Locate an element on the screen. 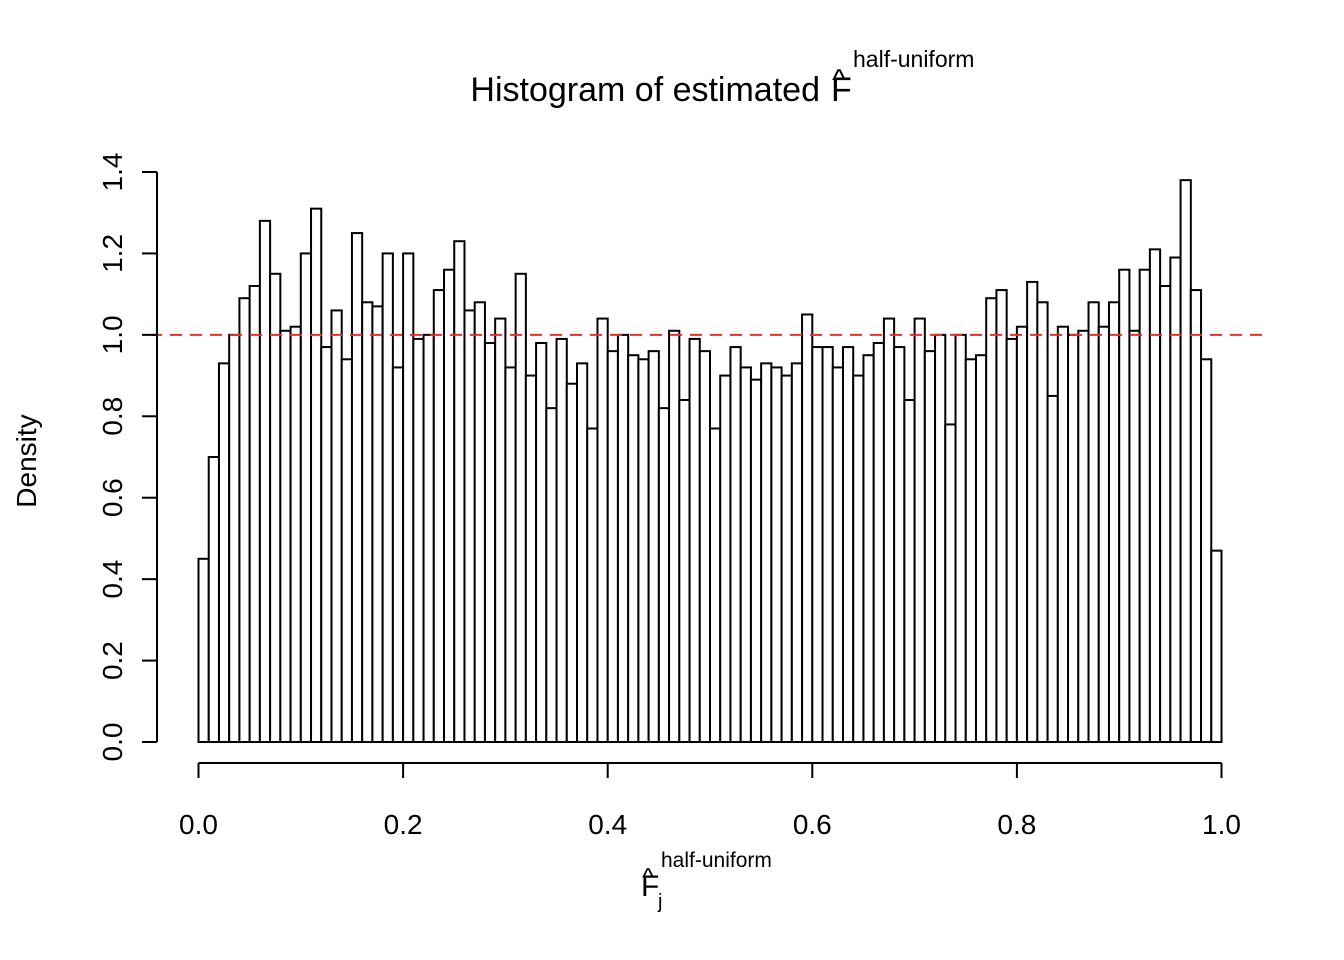 The height and width of the screenshot is (960, 1344). chart-title-superscript: half-uniform is located at coordinates (913, 59).